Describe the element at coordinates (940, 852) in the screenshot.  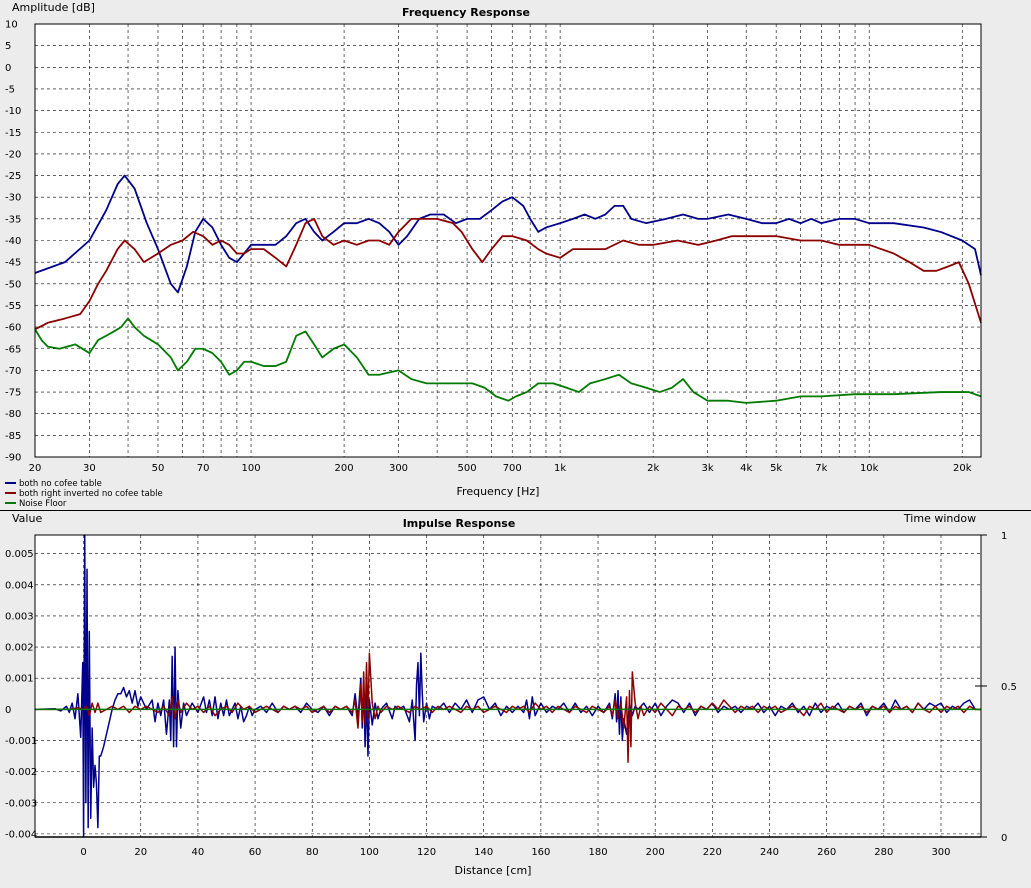
I see `ir-x-tick-label: 300` at that location.